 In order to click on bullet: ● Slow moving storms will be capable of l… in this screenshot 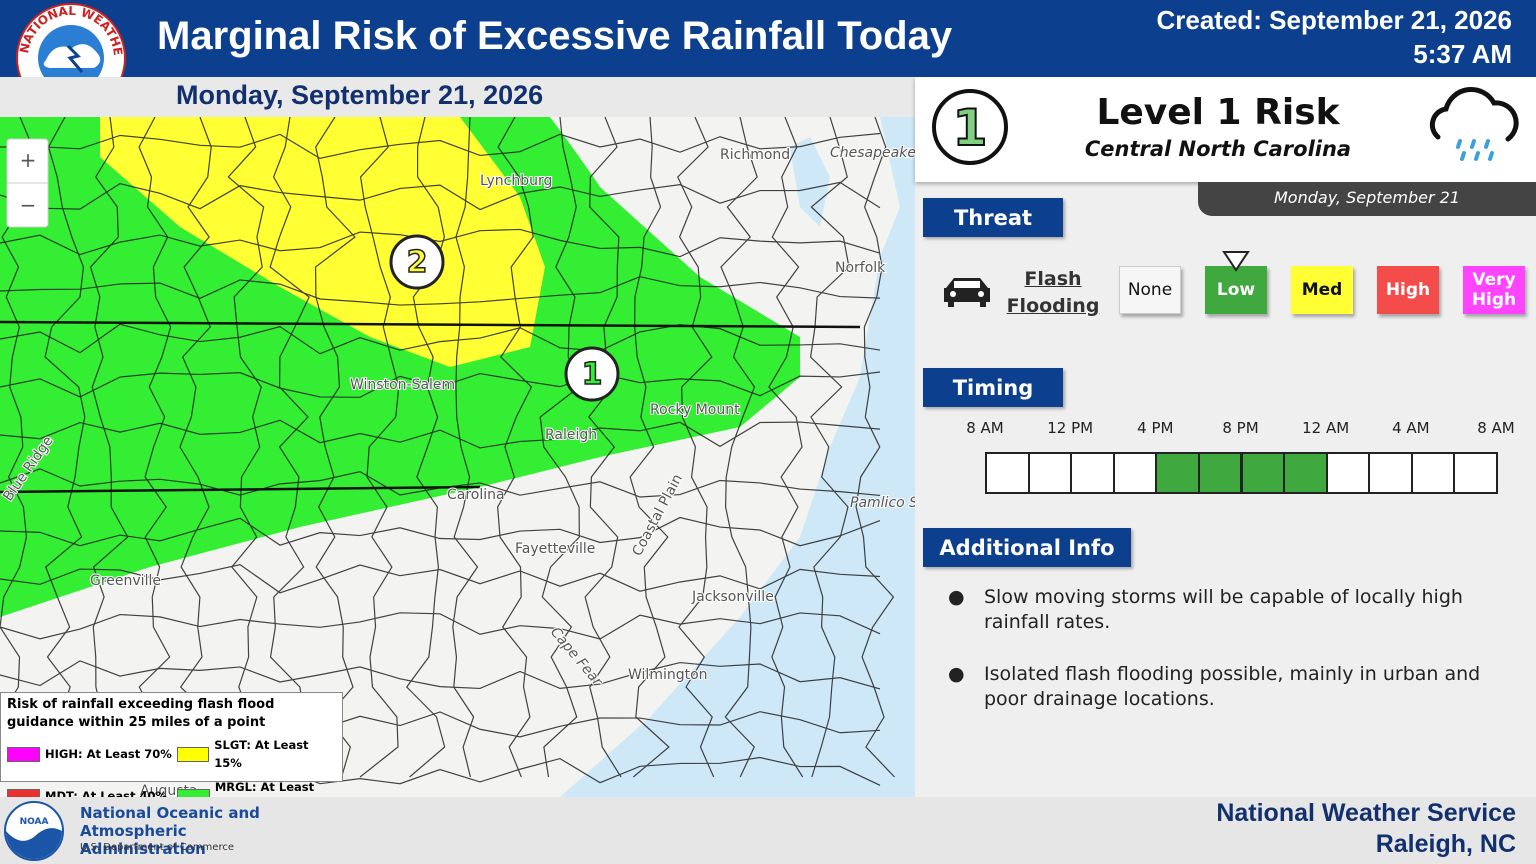, I will do `click(1228, 610)`.